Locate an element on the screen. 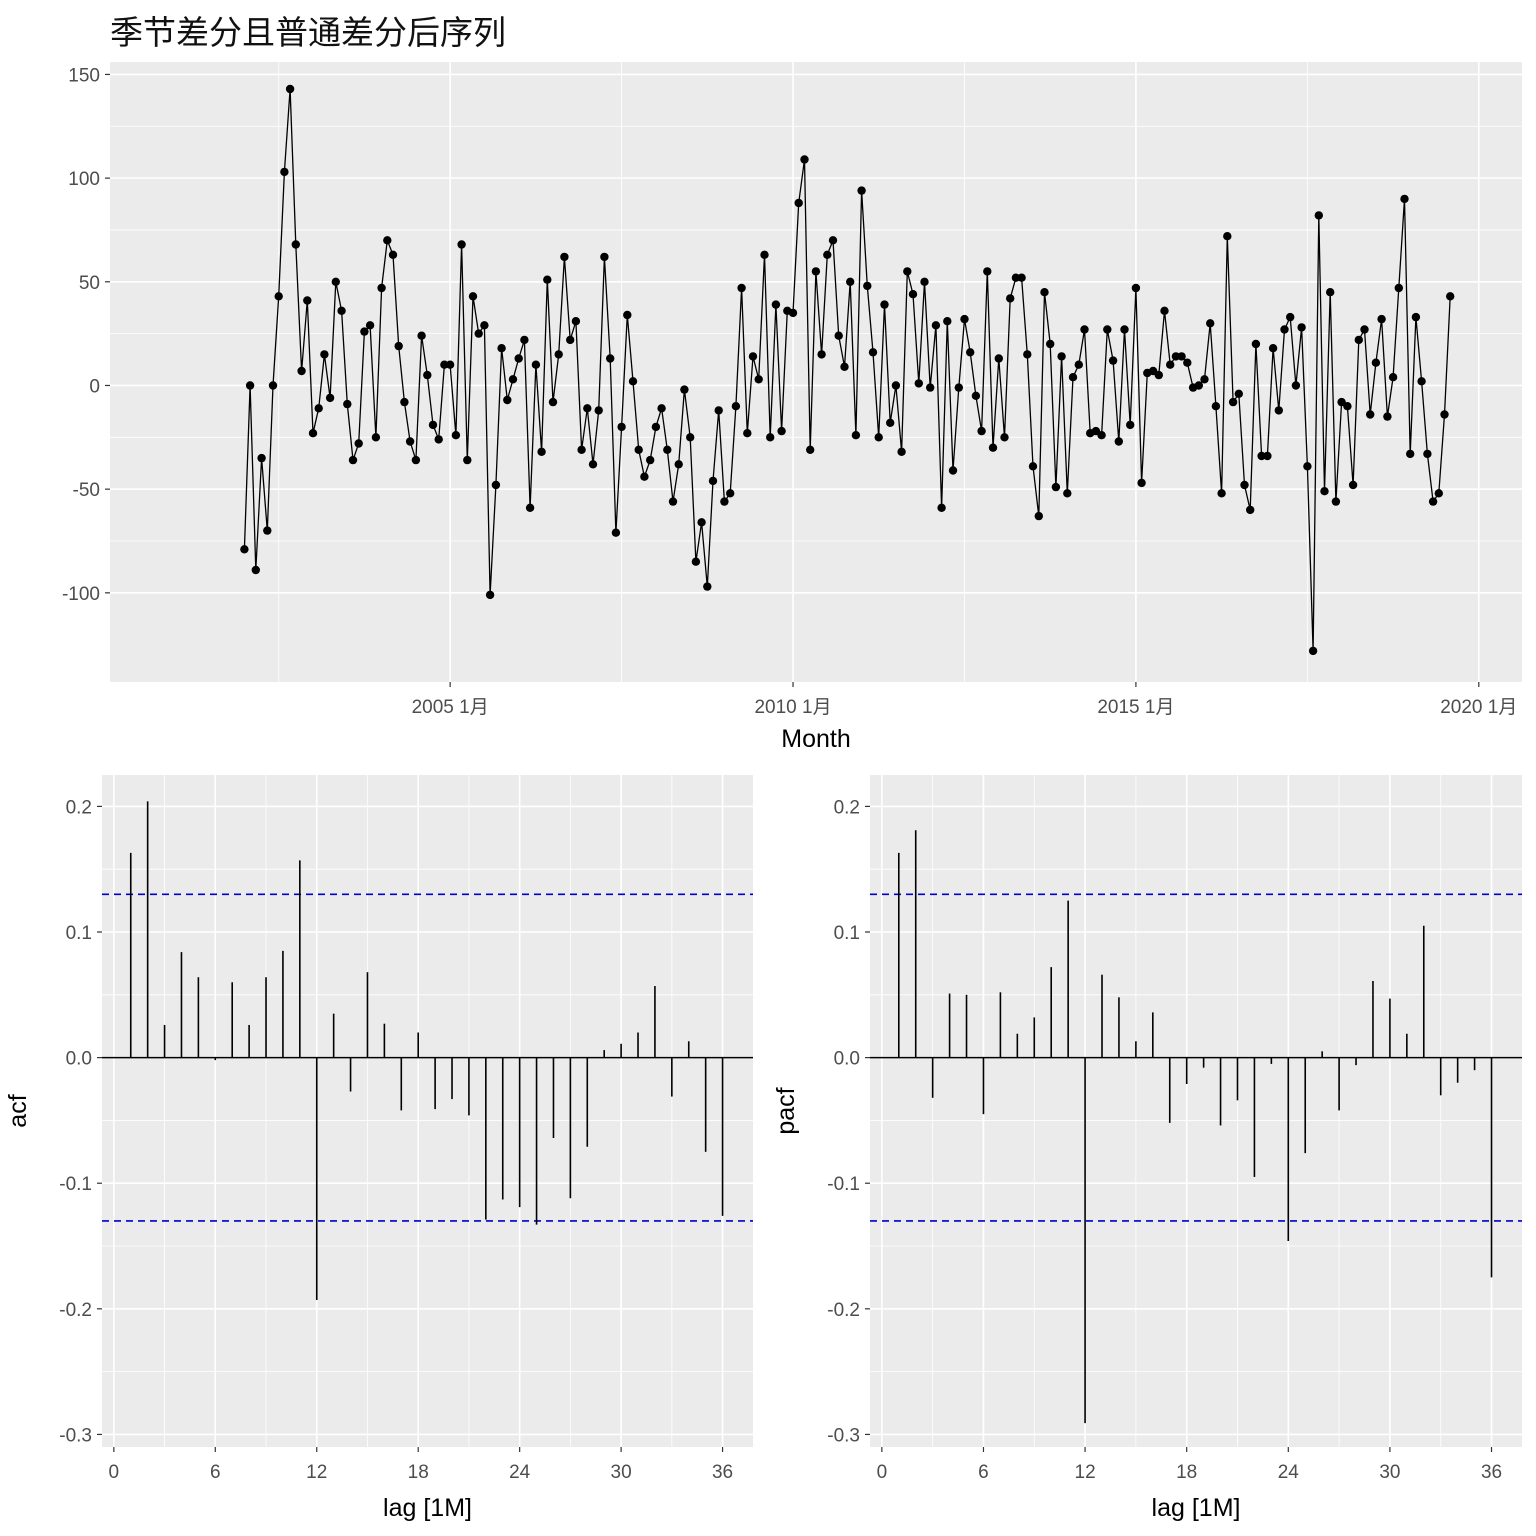 The width and height of the screenshot is (1536, 1536). x-tick-label: 6 is located at coordinates (983, 1472).